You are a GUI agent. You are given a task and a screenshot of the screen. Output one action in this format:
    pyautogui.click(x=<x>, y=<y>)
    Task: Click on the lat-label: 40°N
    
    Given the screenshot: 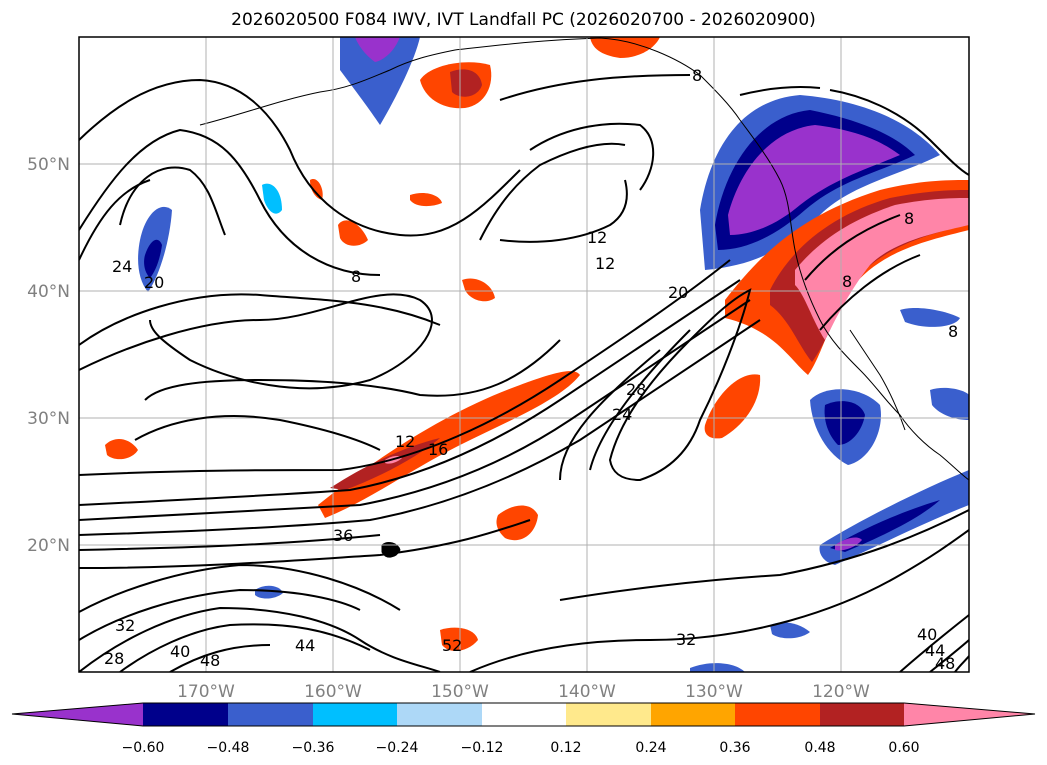 What is the action you would take?
    pyautogui.click(x=48, y=292)
    